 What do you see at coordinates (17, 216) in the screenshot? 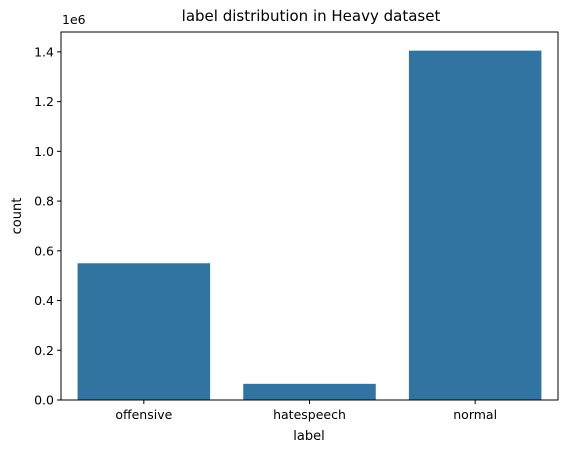
I see `y-axis-label: count` at bounding box center [17, 216].